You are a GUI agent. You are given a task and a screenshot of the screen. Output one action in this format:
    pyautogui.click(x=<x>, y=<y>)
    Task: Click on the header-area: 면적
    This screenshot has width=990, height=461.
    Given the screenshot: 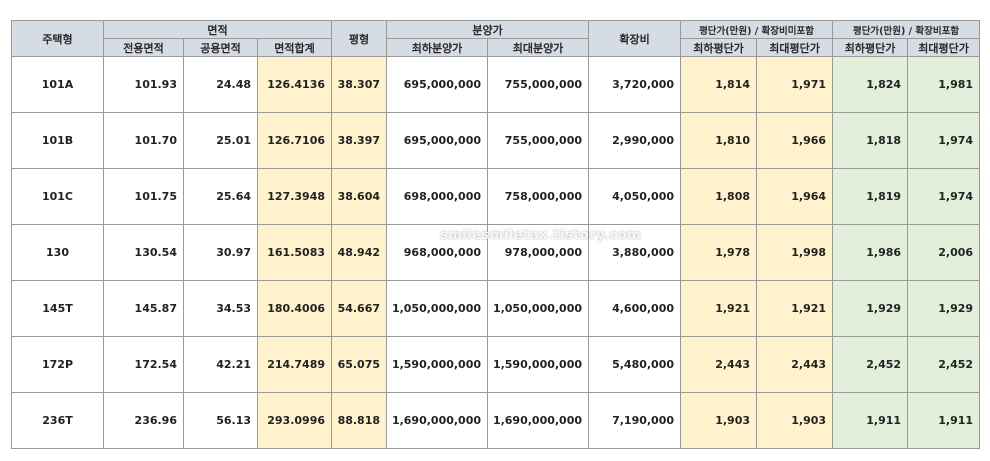 What is the action you would take?
    pyautogui.click(x=217, y=29)
    